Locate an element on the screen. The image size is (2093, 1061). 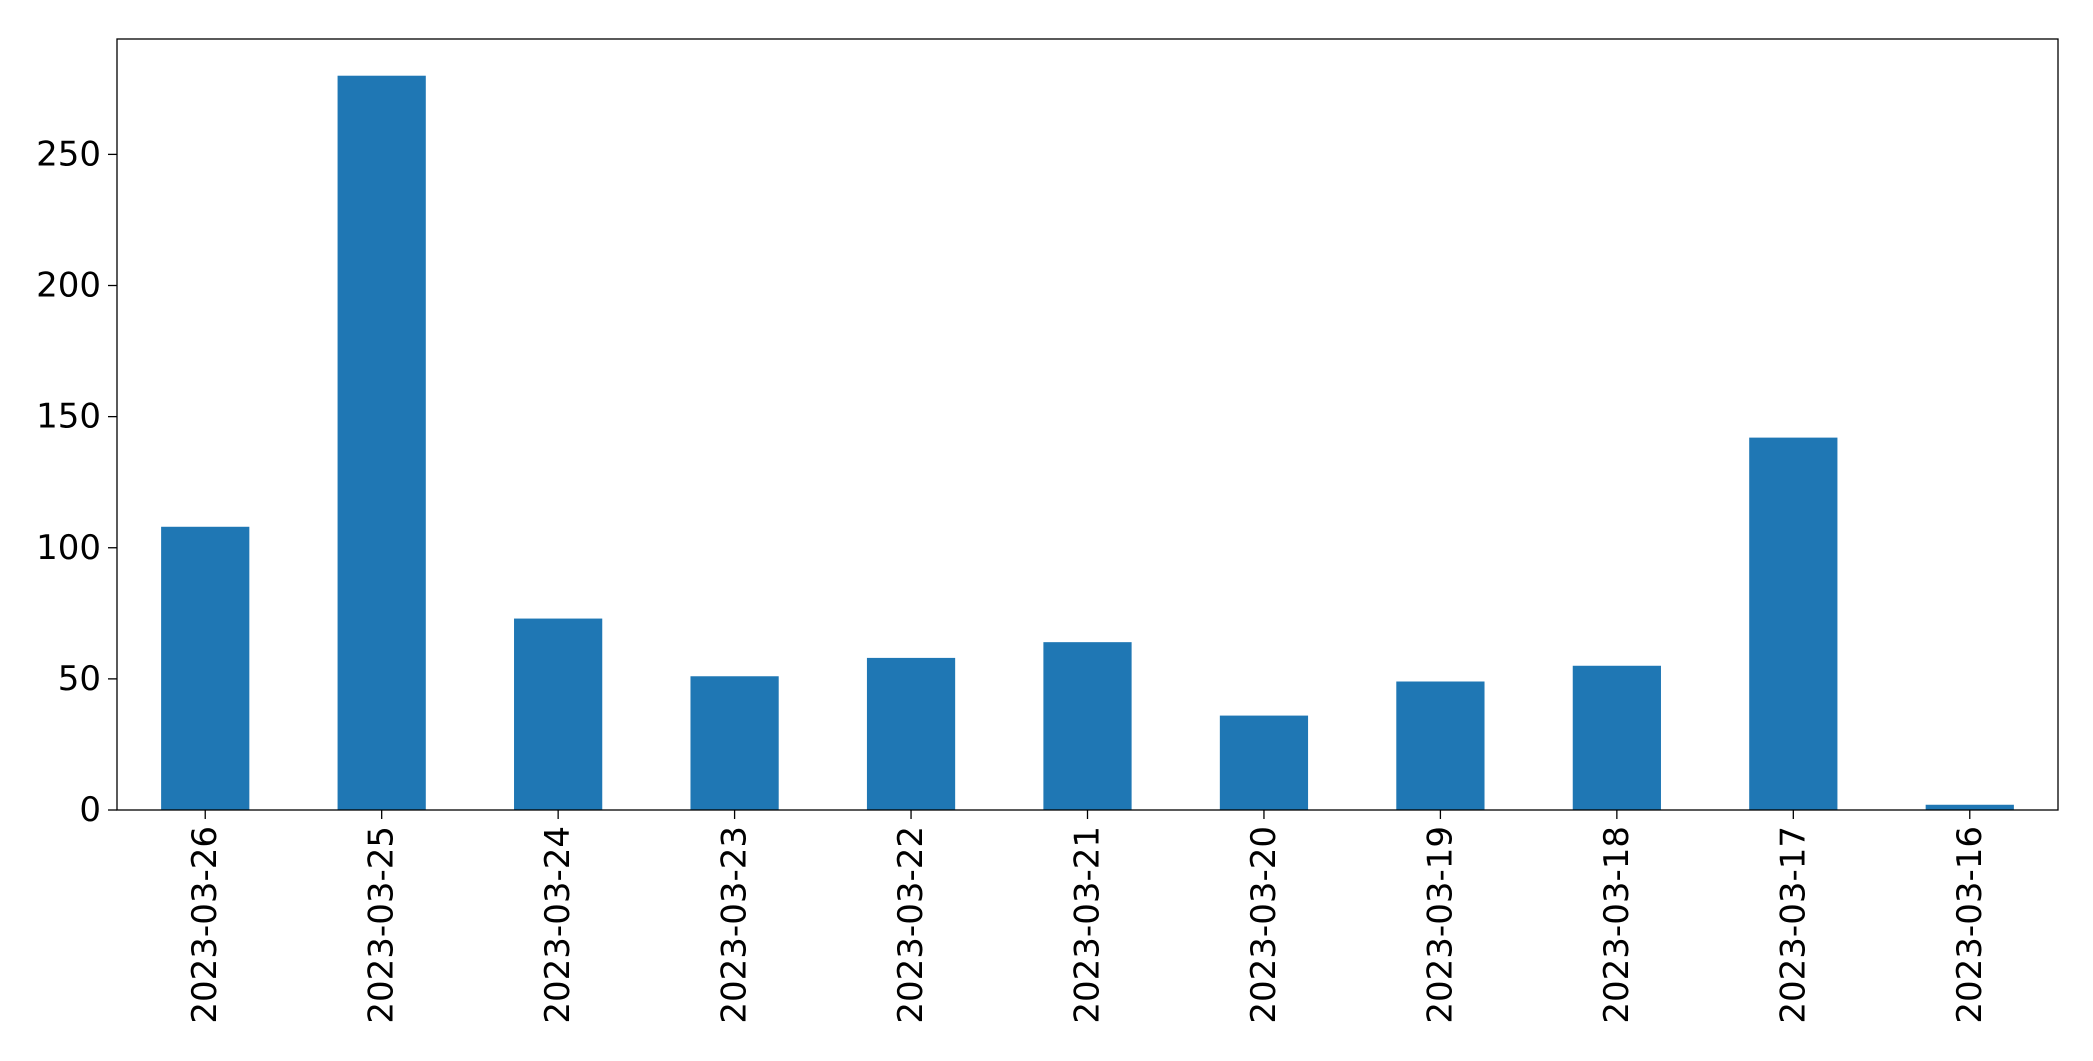
y-tick-label: 150 is located at coordinates (68, 417).